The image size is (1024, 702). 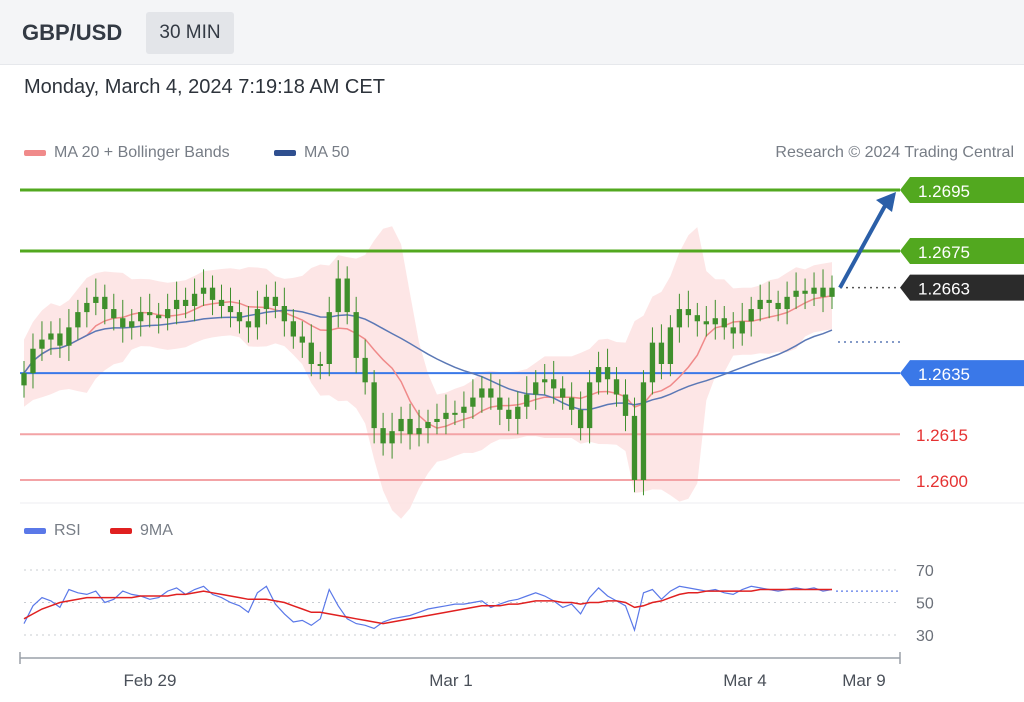 I want to click on ma50-swatch, so click(x=285, y=152).